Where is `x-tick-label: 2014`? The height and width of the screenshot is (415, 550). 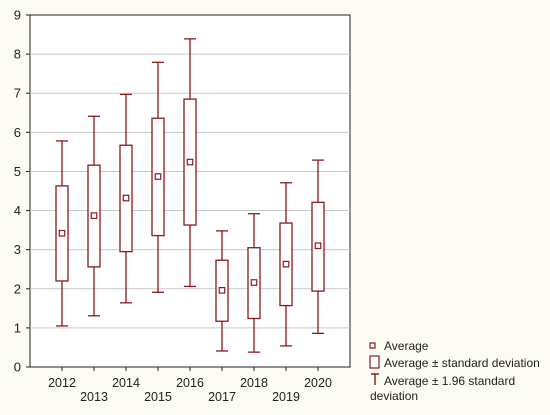 x-tick-label: 2014 is located at coordinates (126, 383).